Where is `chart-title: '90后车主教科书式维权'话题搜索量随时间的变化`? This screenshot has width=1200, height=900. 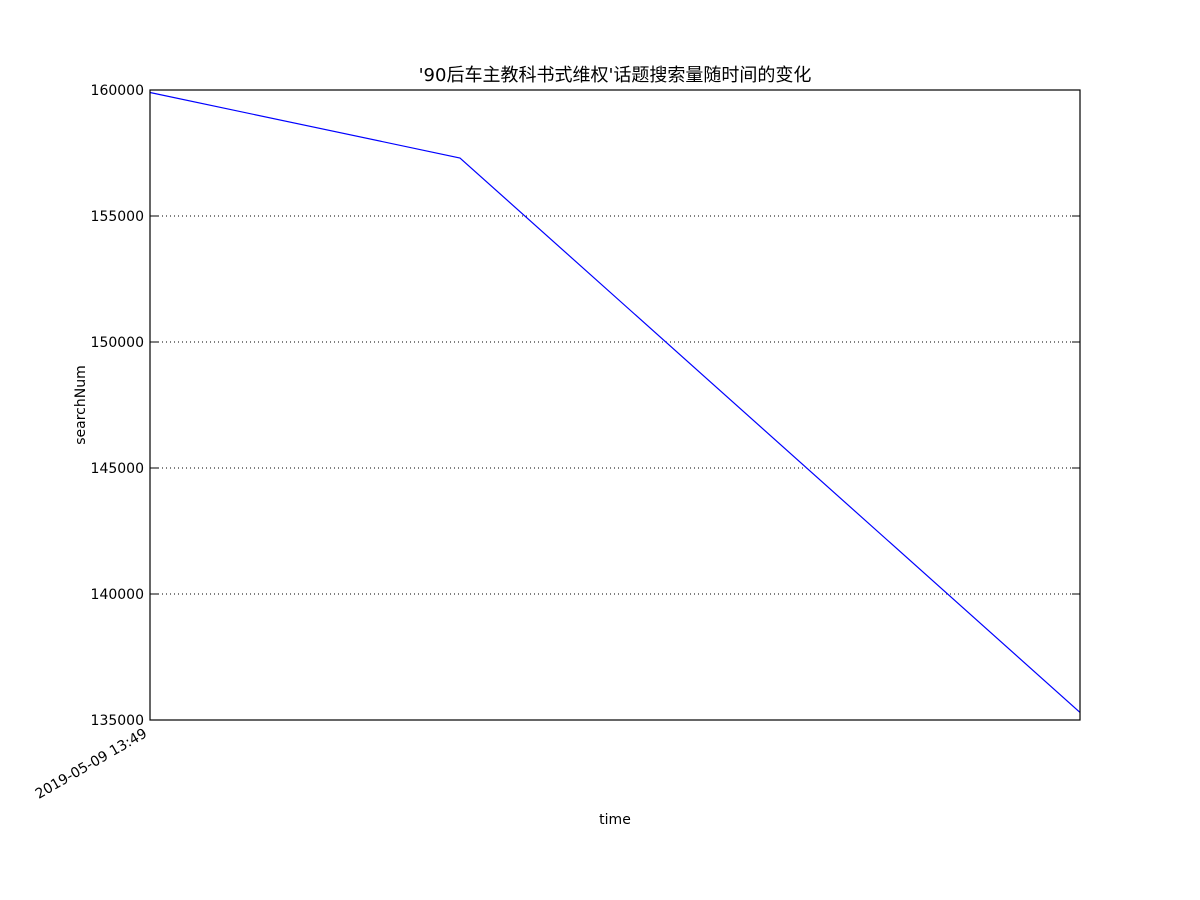 chart-title: '90后车主教科书式维权'话题搜索量随时间的变化 is located at coordinates (615, 75).